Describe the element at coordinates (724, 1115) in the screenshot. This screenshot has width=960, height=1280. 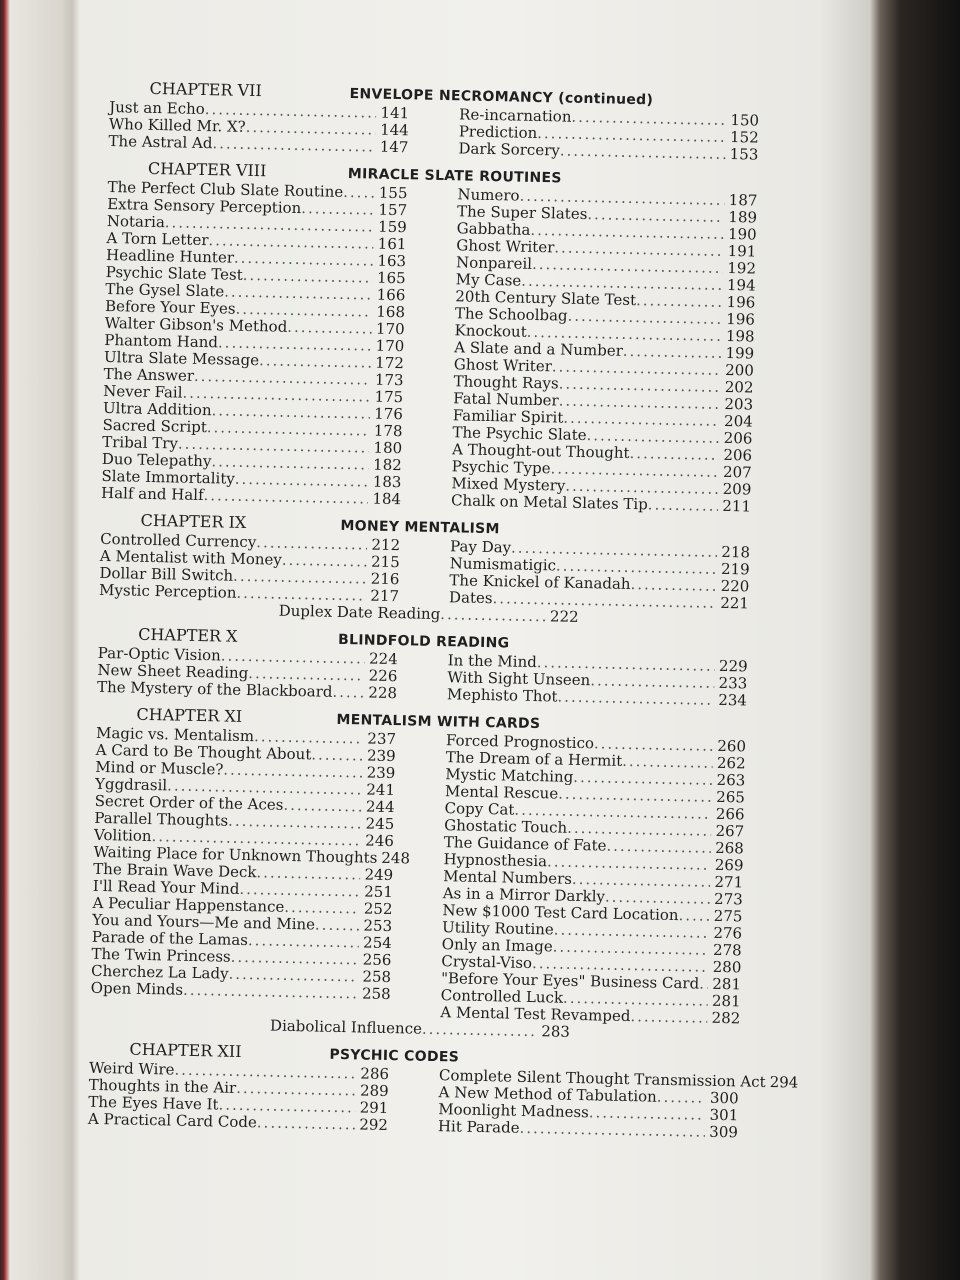
I see `entry-page-number: 301` at that location.